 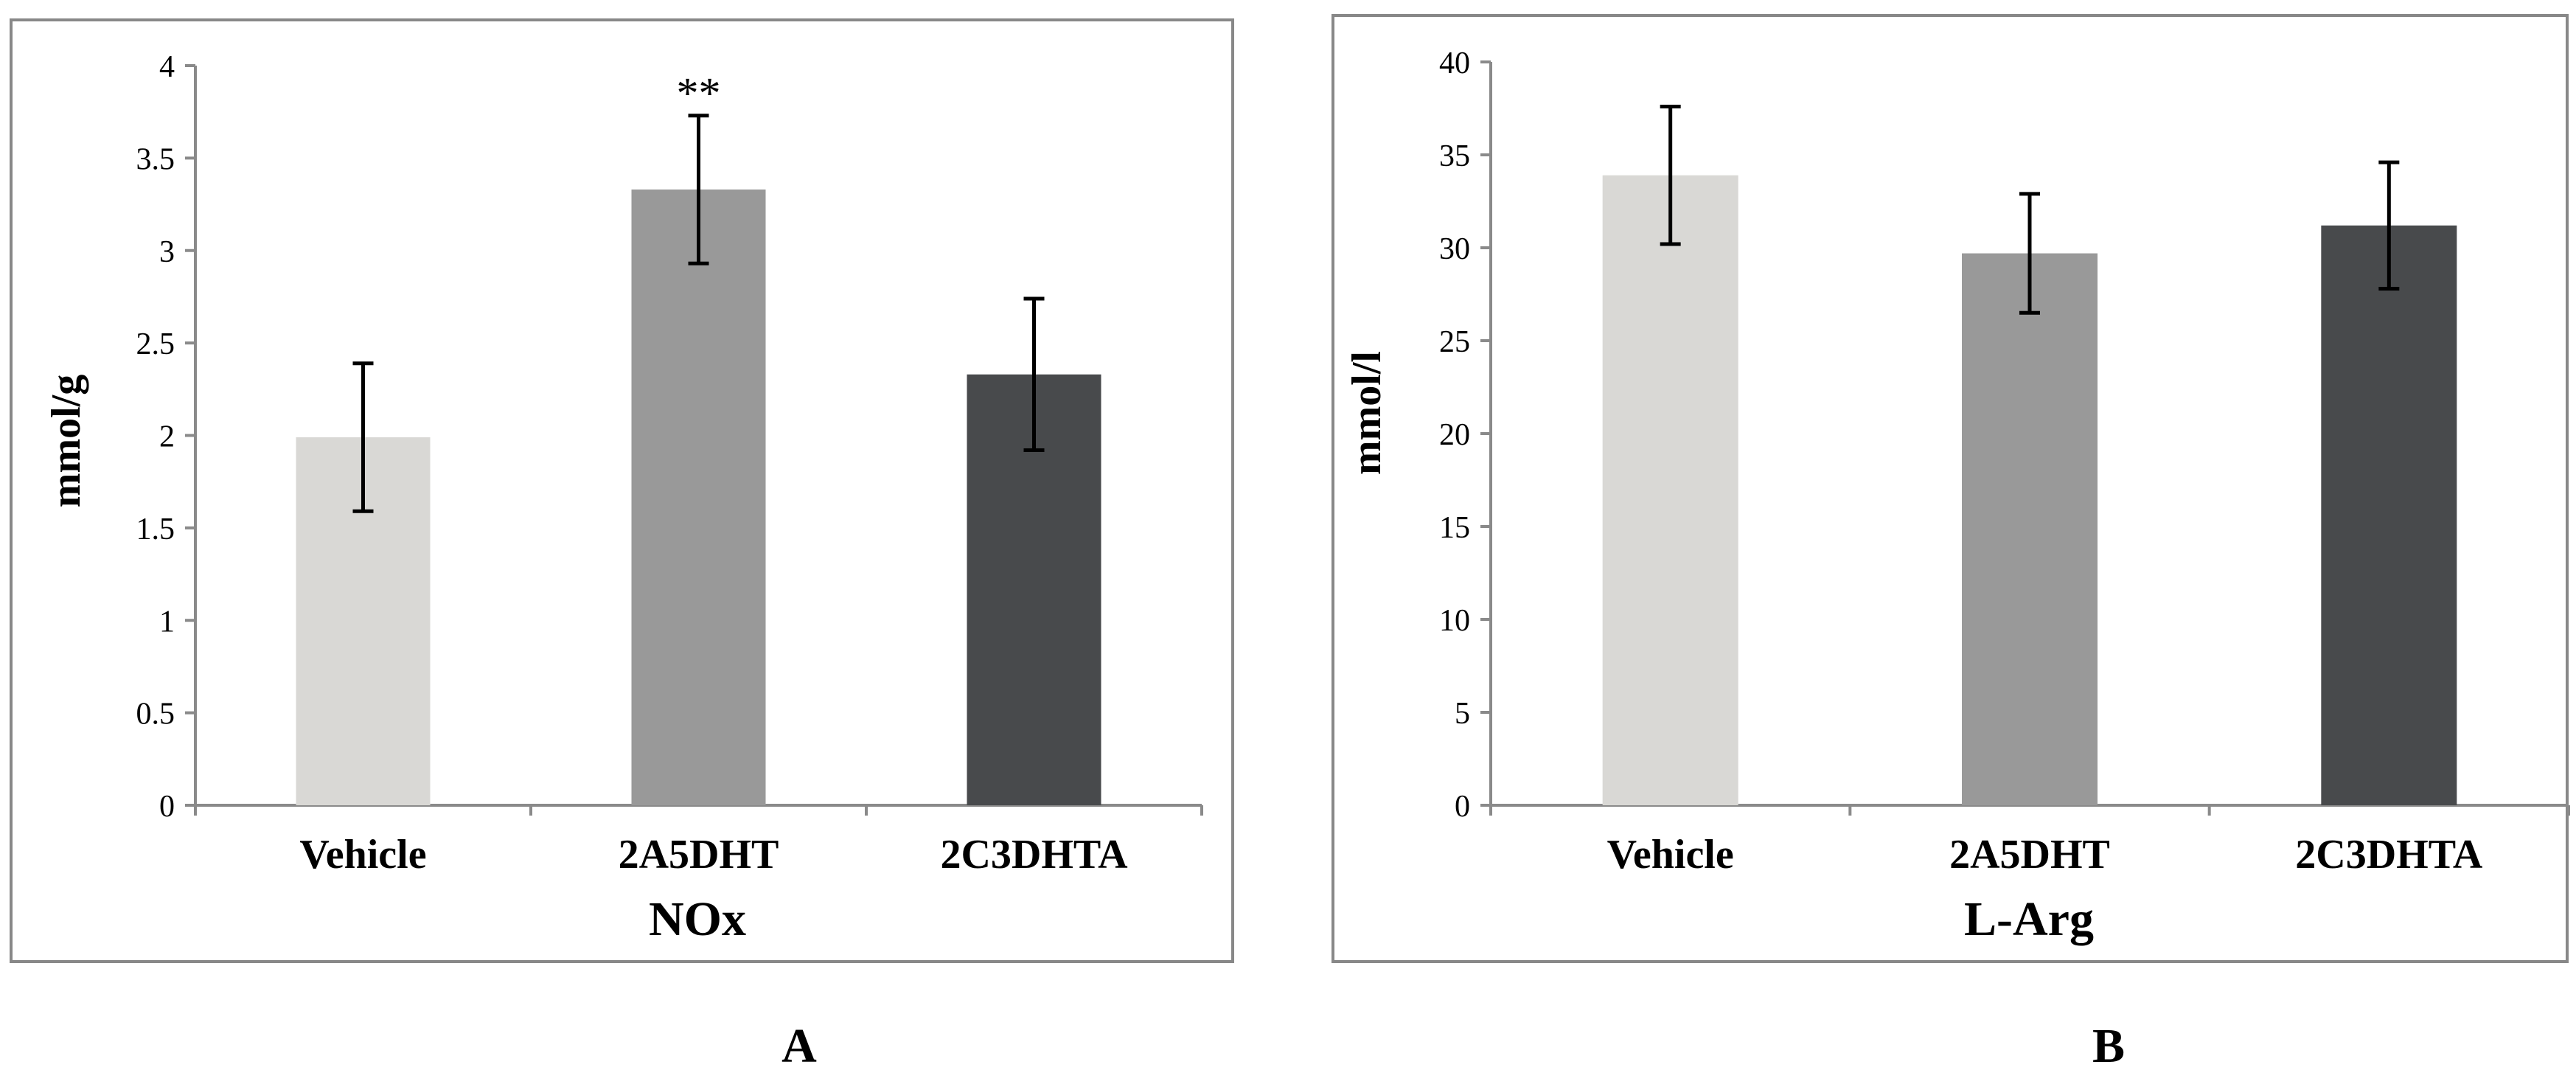 I want to click on y-tick-label: 40, so click(x=1455, y=63).